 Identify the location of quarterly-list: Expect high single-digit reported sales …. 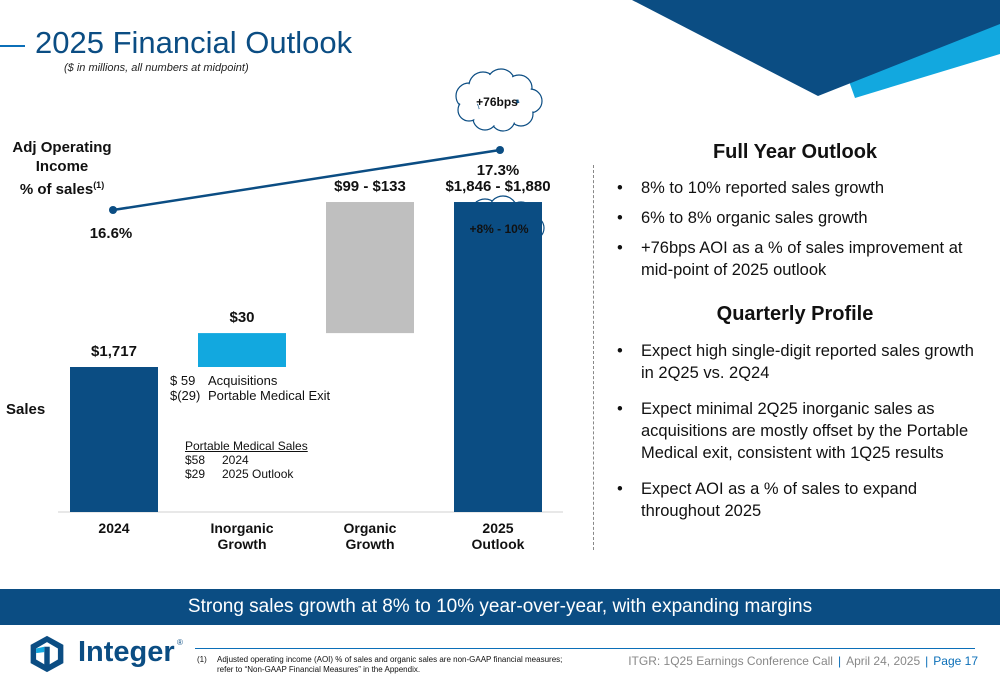
(799, 431).